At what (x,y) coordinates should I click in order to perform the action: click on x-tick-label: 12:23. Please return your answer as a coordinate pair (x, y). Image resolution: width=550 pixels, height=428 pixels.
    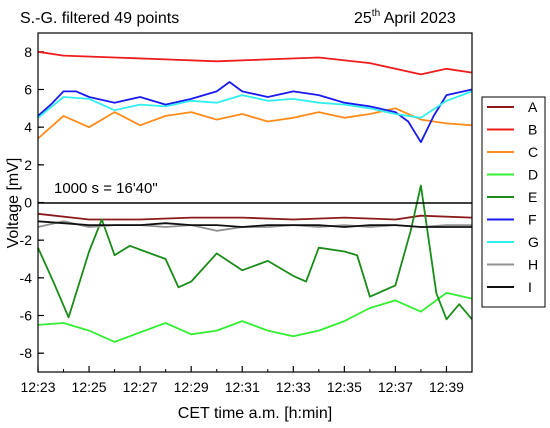
    Looking at the image, I should click on (37, 387).